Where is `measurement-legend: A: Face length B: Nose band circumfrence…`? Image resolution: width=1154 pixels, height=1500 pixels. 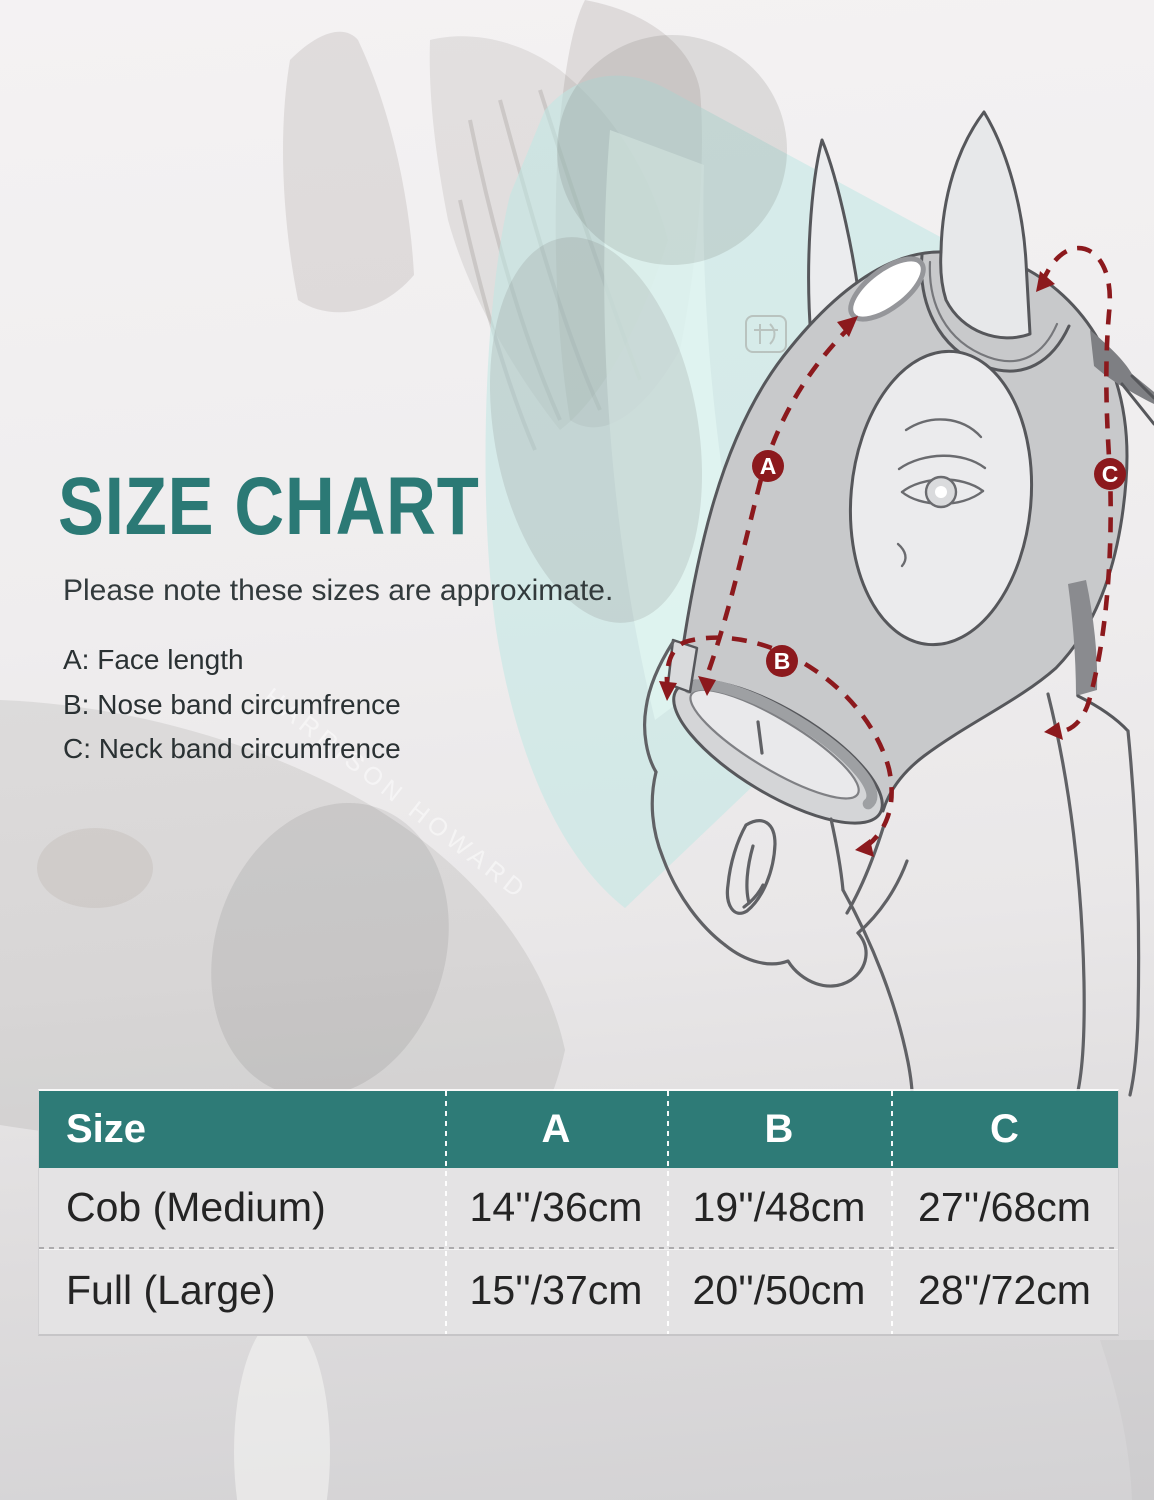 measurement-legend: A: Face length B: Nose band circumfrence… is located at coordinates (232, 705).